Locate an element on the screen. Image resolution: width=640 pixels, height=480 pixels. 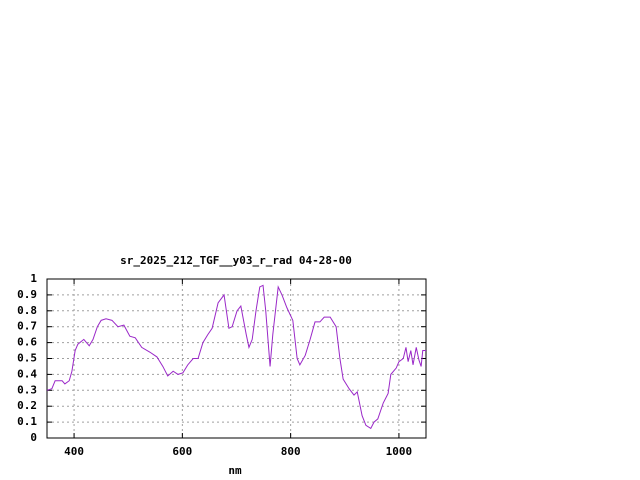
x-tick-label: 800 is located at coordinates (291, 451).